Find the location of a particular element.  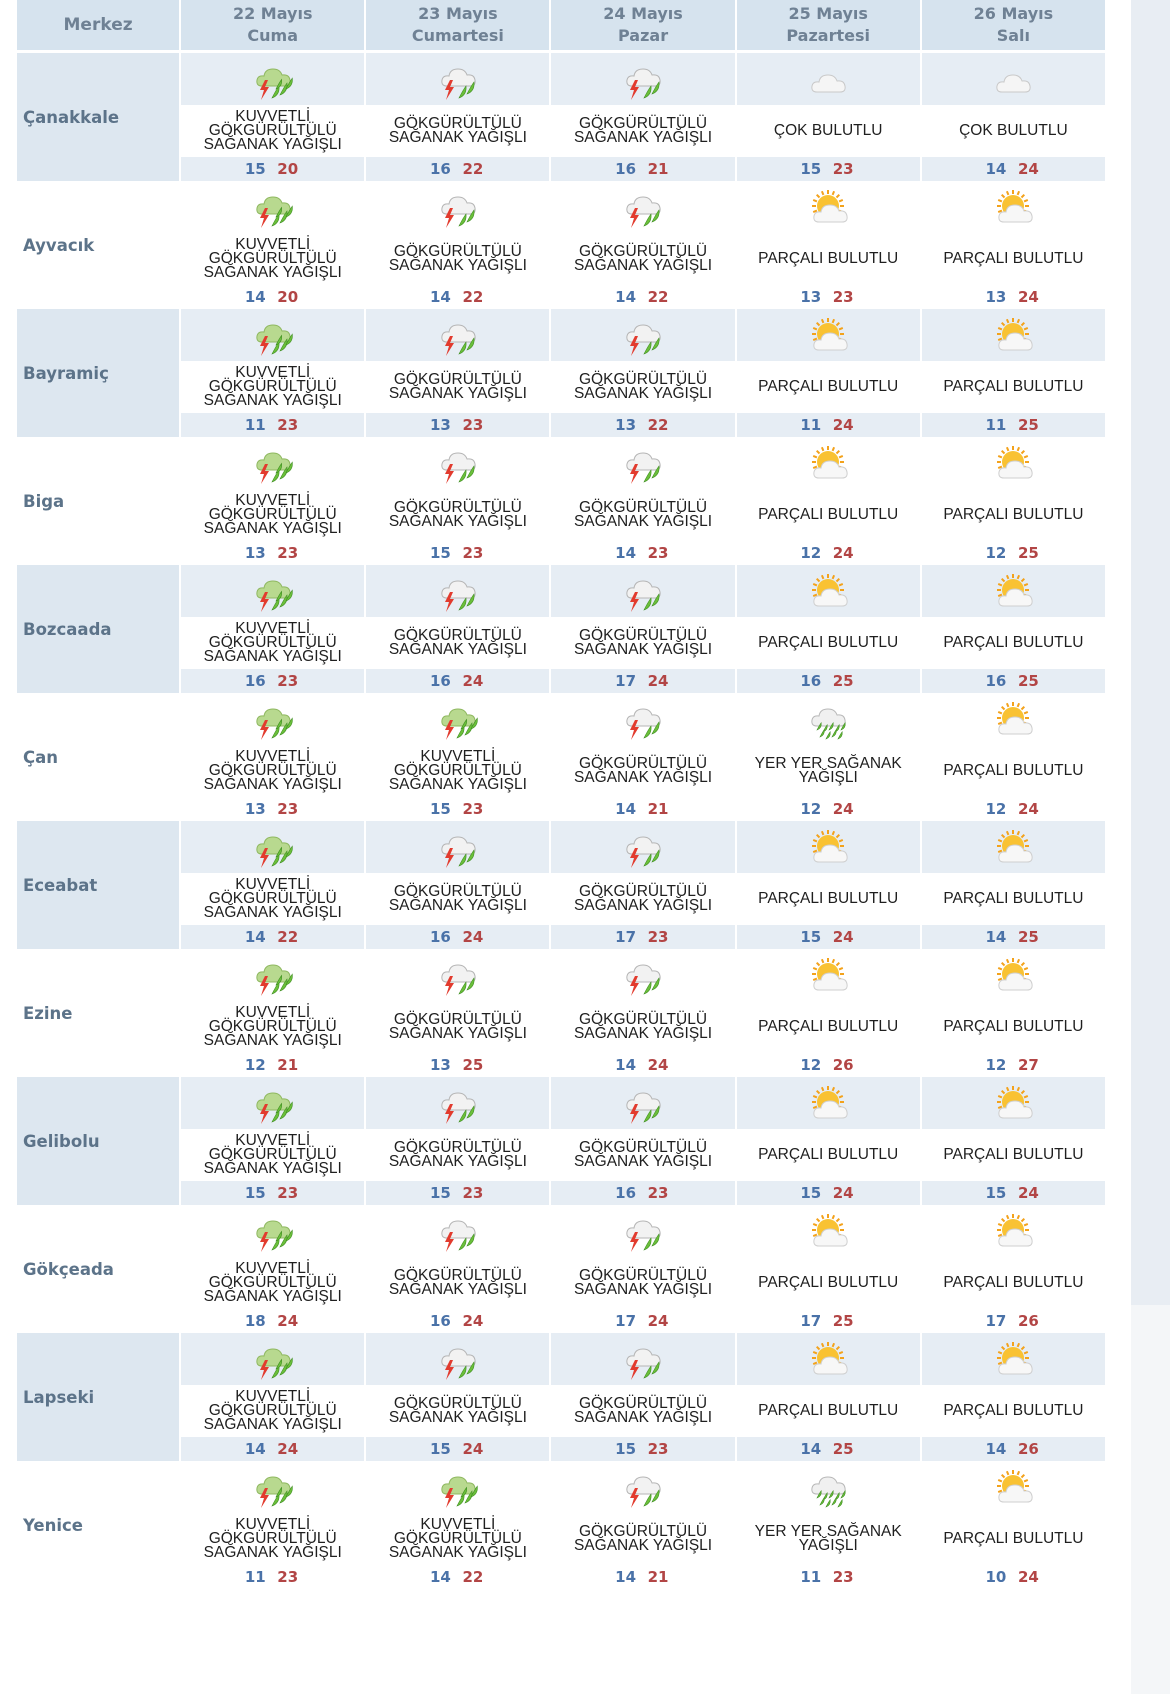

weather-description: YER YER SAĞANAK YAĞIŞLI is located at coordinates (828, 1539).